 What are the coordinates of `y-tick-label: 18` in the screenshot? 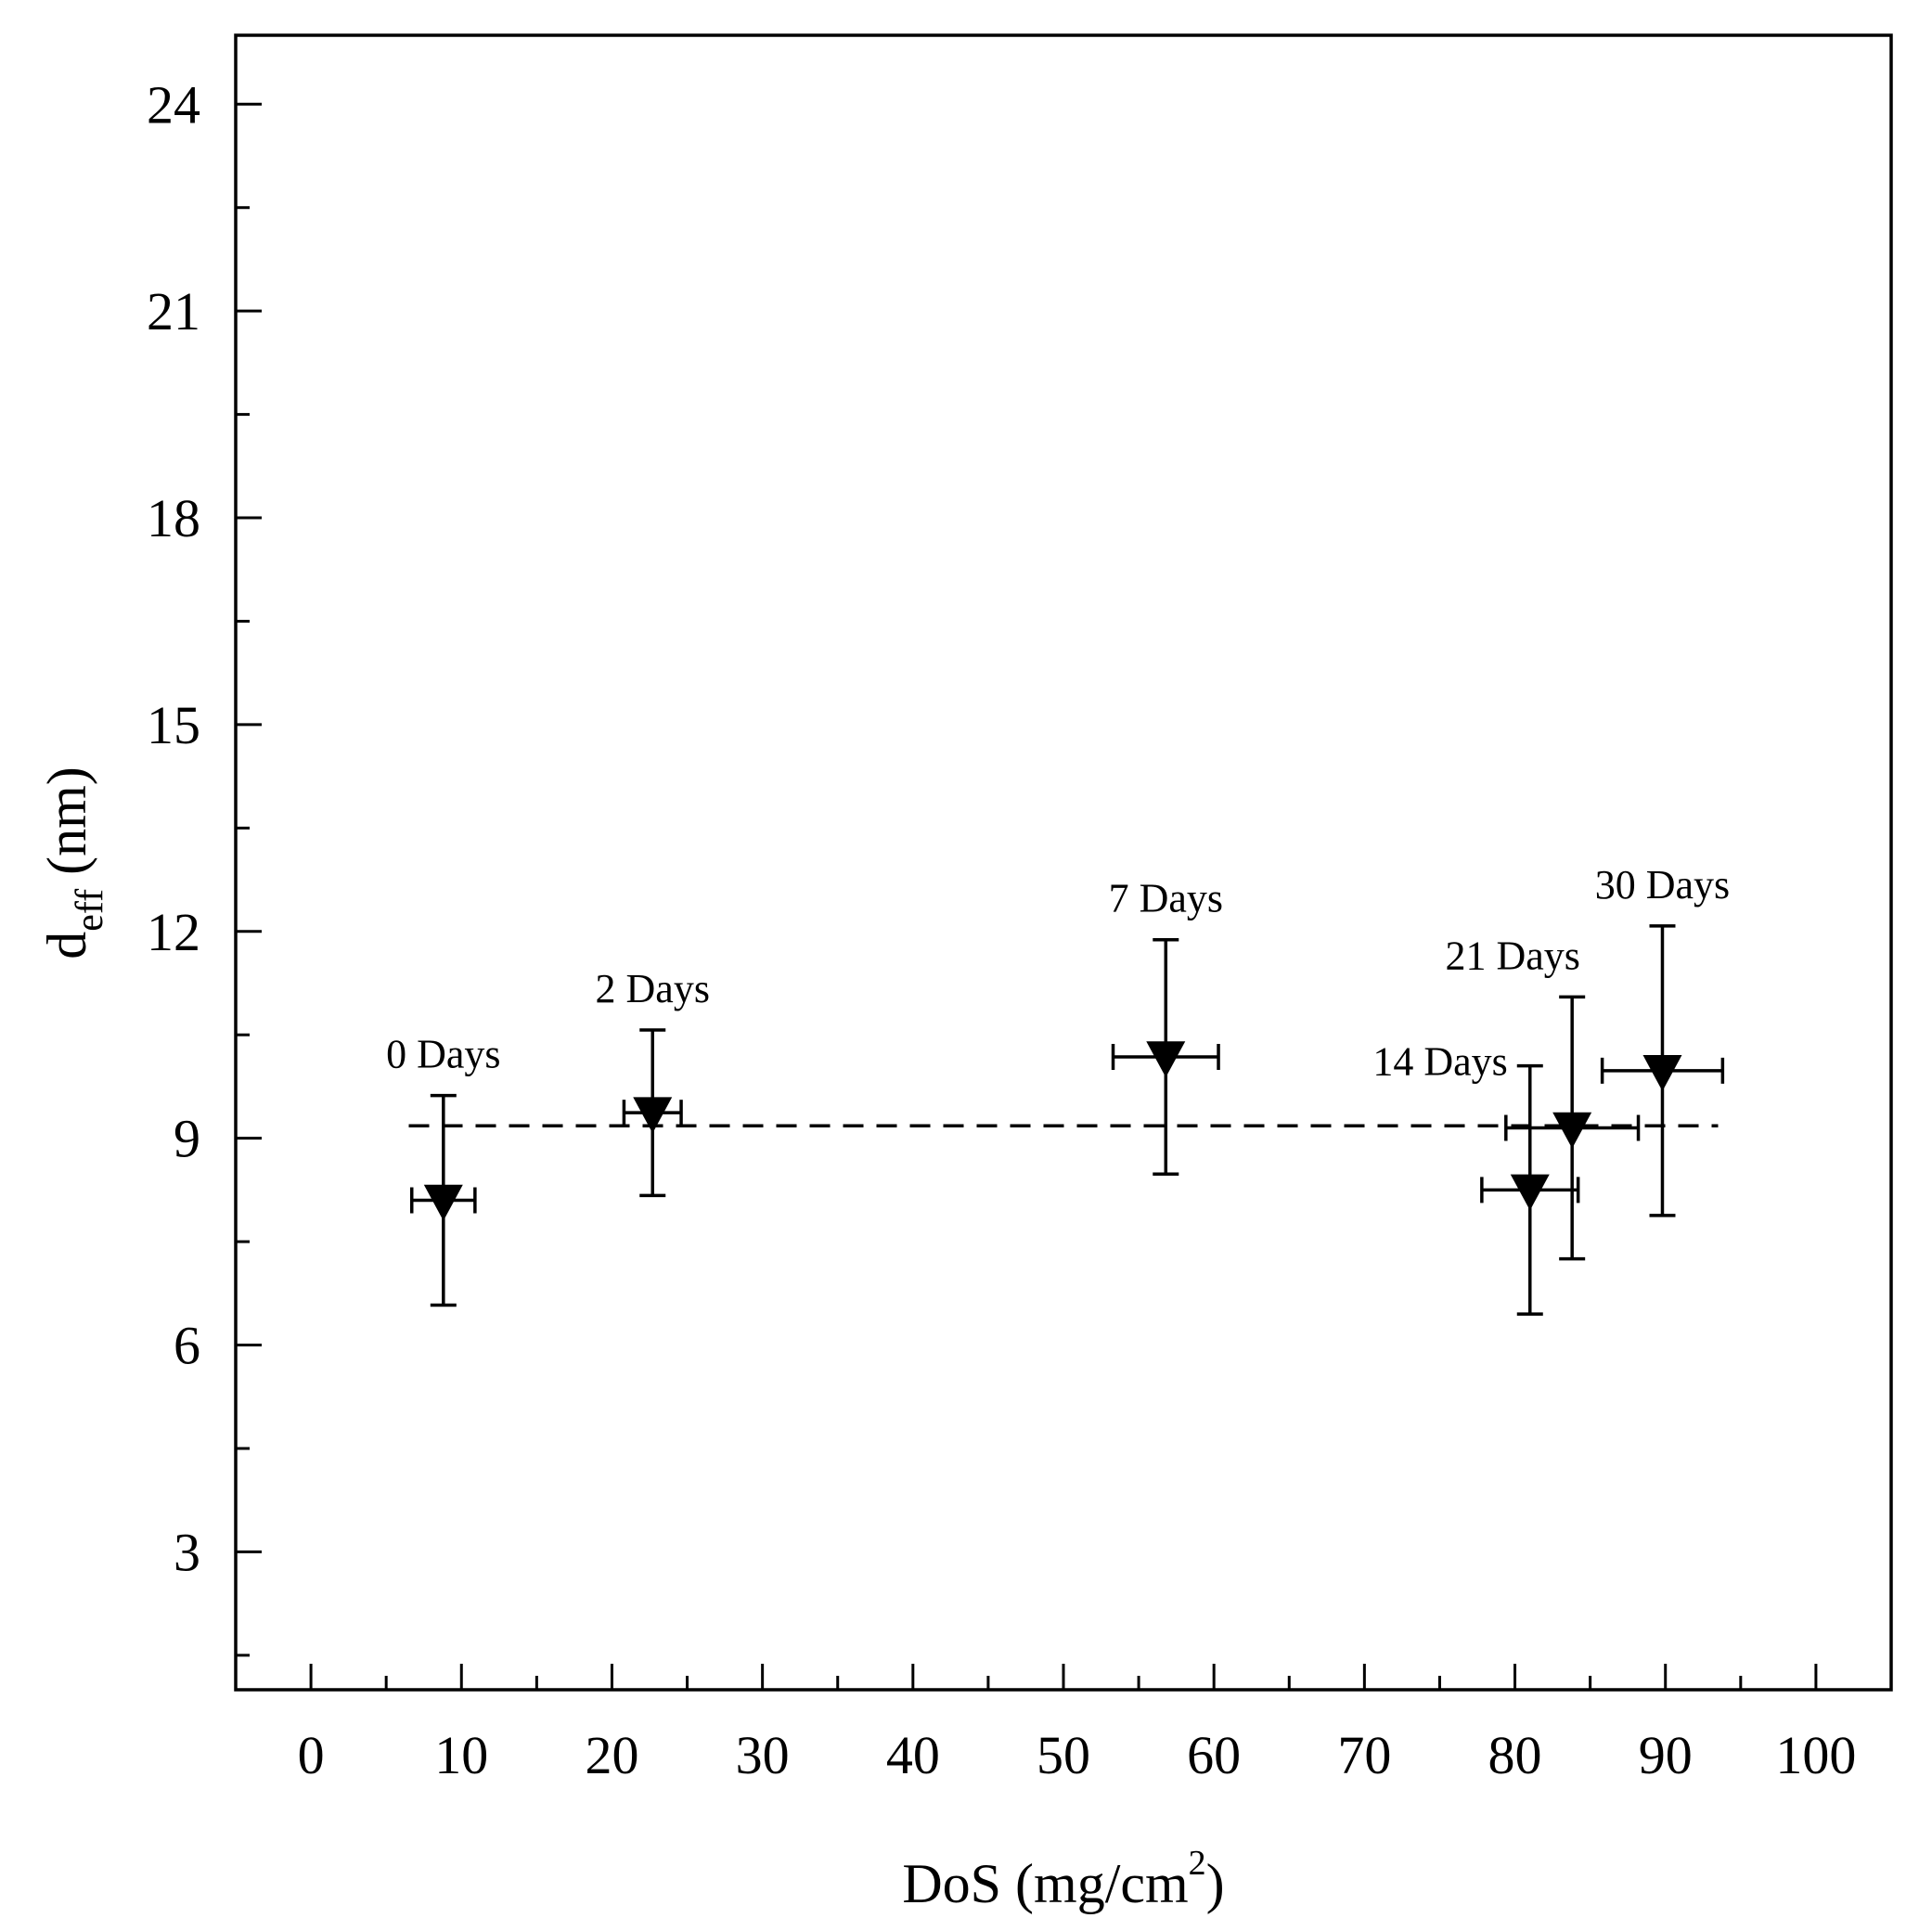 It's located at (174, 518).